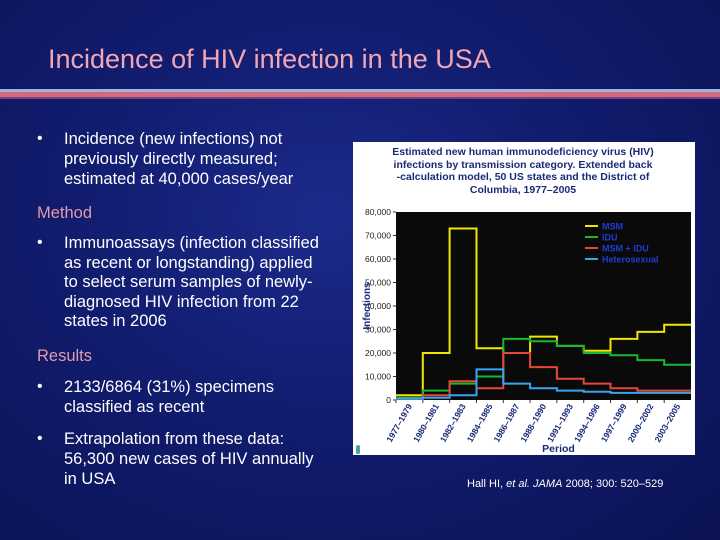 This screenshot has height=540, width=720. What do you see at coordinates (558, 449) in the screenshot?
I see `x-axis-label: Period` at bounding box center [558, 449].